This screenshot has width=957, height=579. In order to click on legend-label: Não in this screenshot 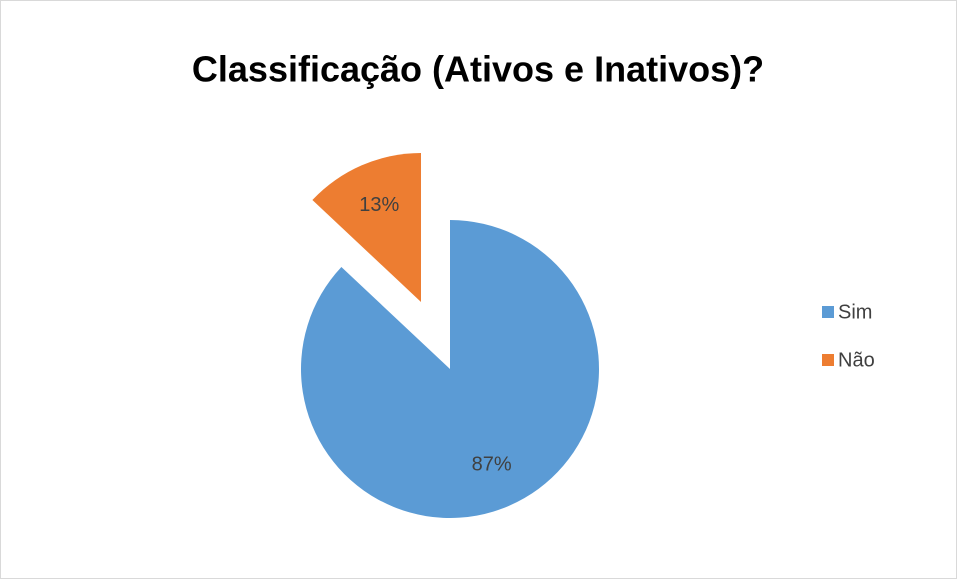, I will do `click(856, 360)`.